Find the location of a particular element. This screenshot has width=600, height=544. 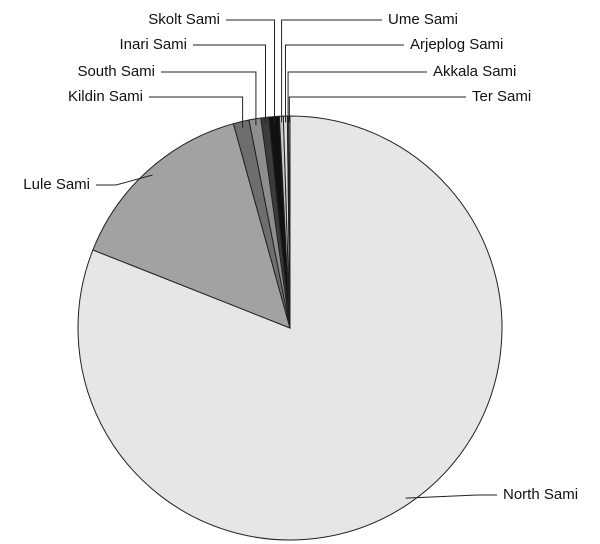

slice-label: Akkala Sami is located at coordinates (474, 71).